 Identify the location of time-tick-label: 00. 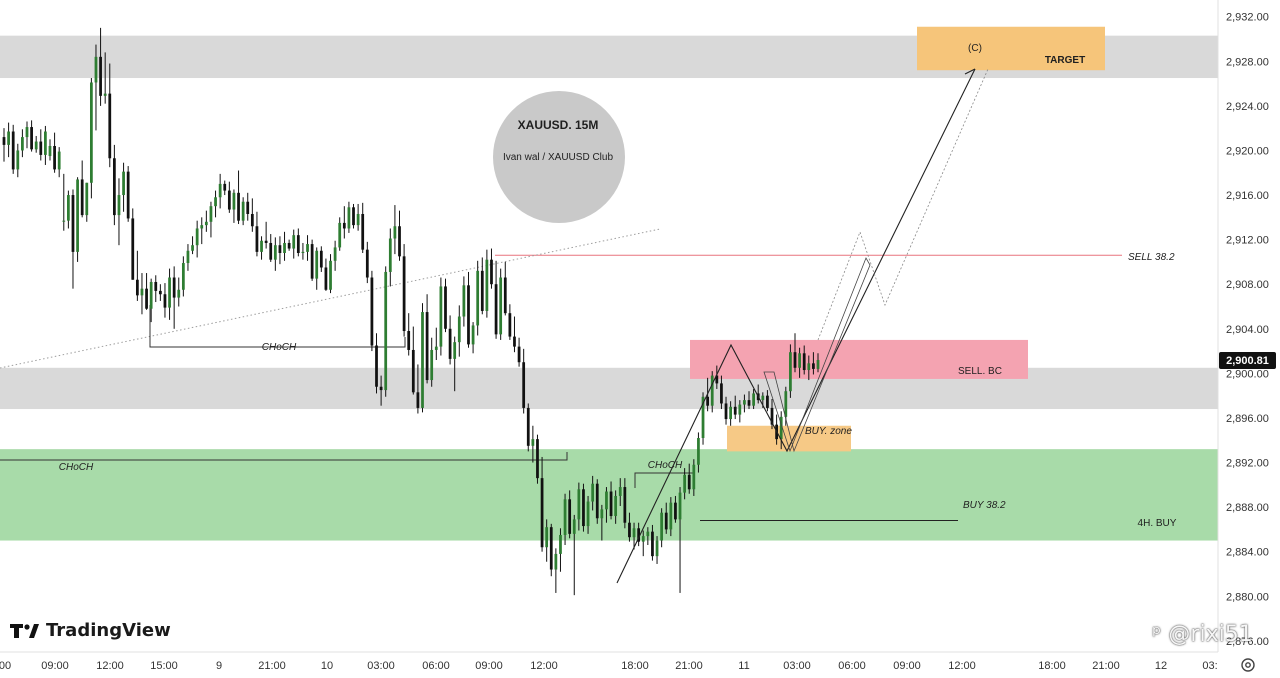
(5, 666).